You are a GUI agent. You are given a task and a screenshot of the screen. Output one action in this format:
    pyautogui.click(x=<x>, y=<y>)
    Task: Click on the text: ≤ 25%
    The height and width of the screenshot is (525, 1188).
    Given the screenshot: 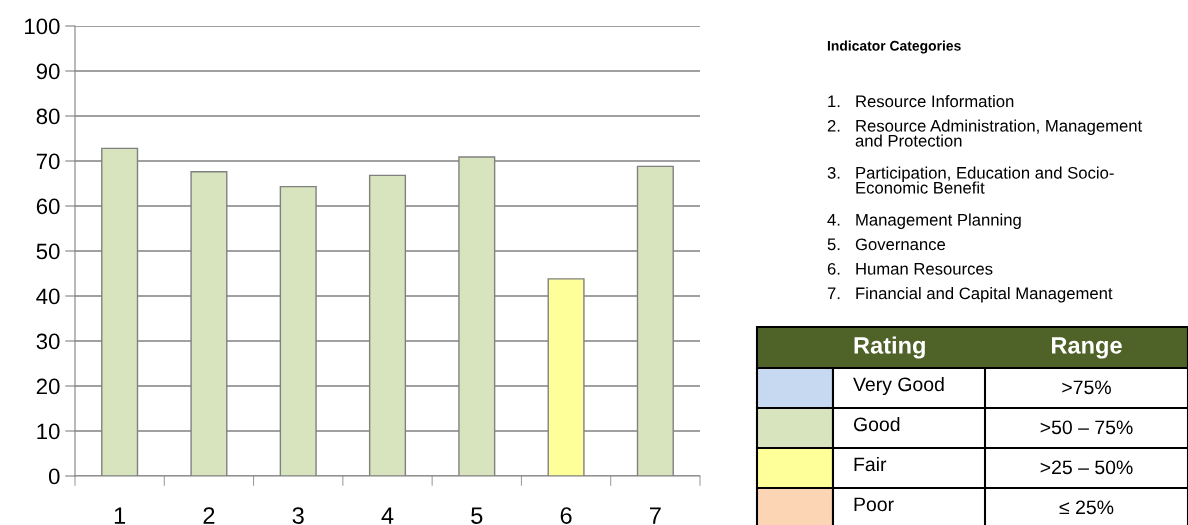 What is the action you would take?
    pyautogui.click(x=1086, y=507)
    